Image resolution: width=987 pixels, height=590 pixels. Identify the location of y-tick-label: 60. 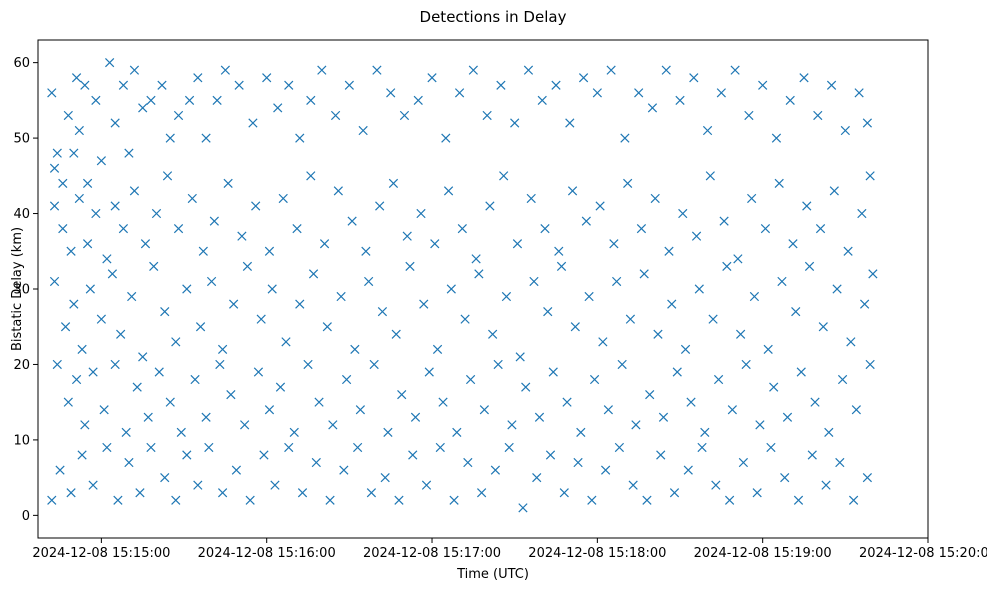
(21, 63).